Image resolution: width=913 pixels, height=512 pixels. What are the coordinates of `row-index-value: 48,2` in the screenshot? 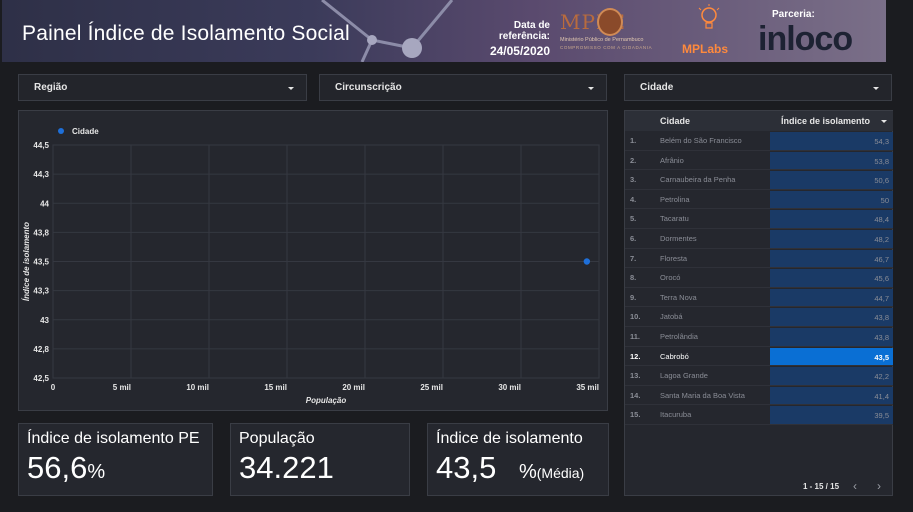 It's located at (881, 239).